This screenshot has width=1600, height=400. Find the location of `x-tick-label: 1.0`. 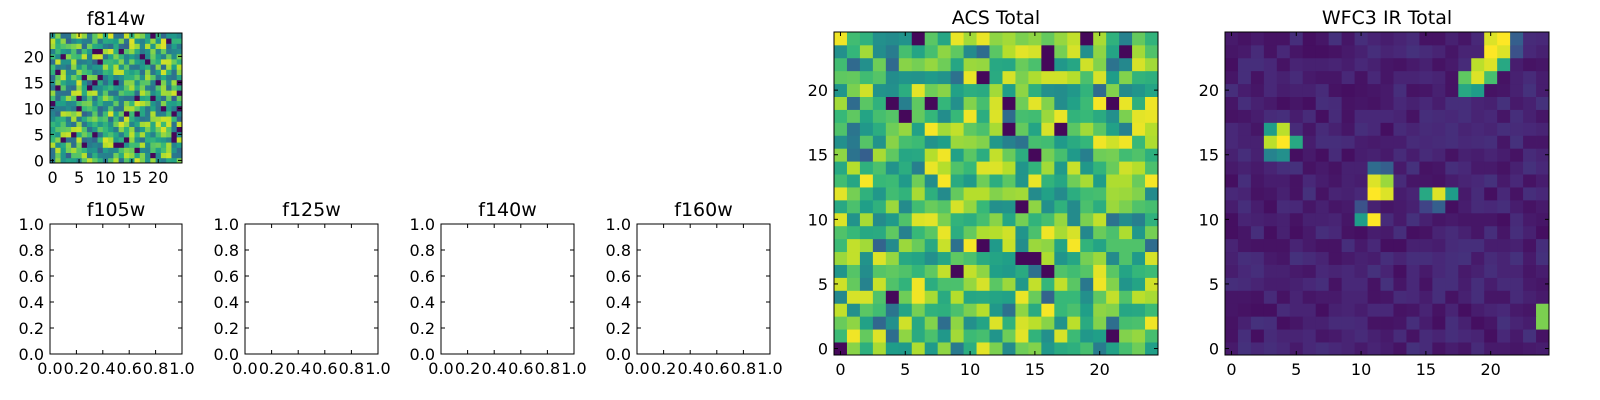

x-tick-label: 1.0 is located at coordinates (377, 368).